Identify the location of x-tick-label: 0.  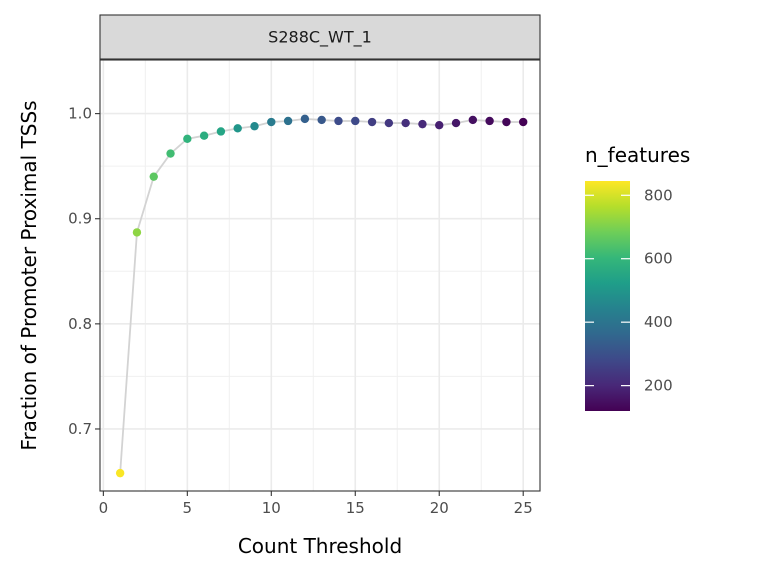
(104, 508).